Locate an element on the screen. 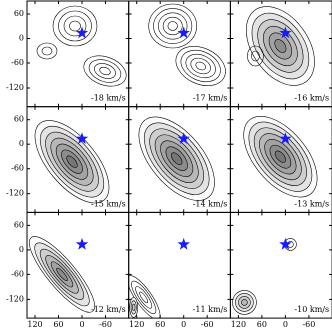 This screenshot has width=332, height=332. velocity-label: -15 km/s is located at coordinates (108, 203).